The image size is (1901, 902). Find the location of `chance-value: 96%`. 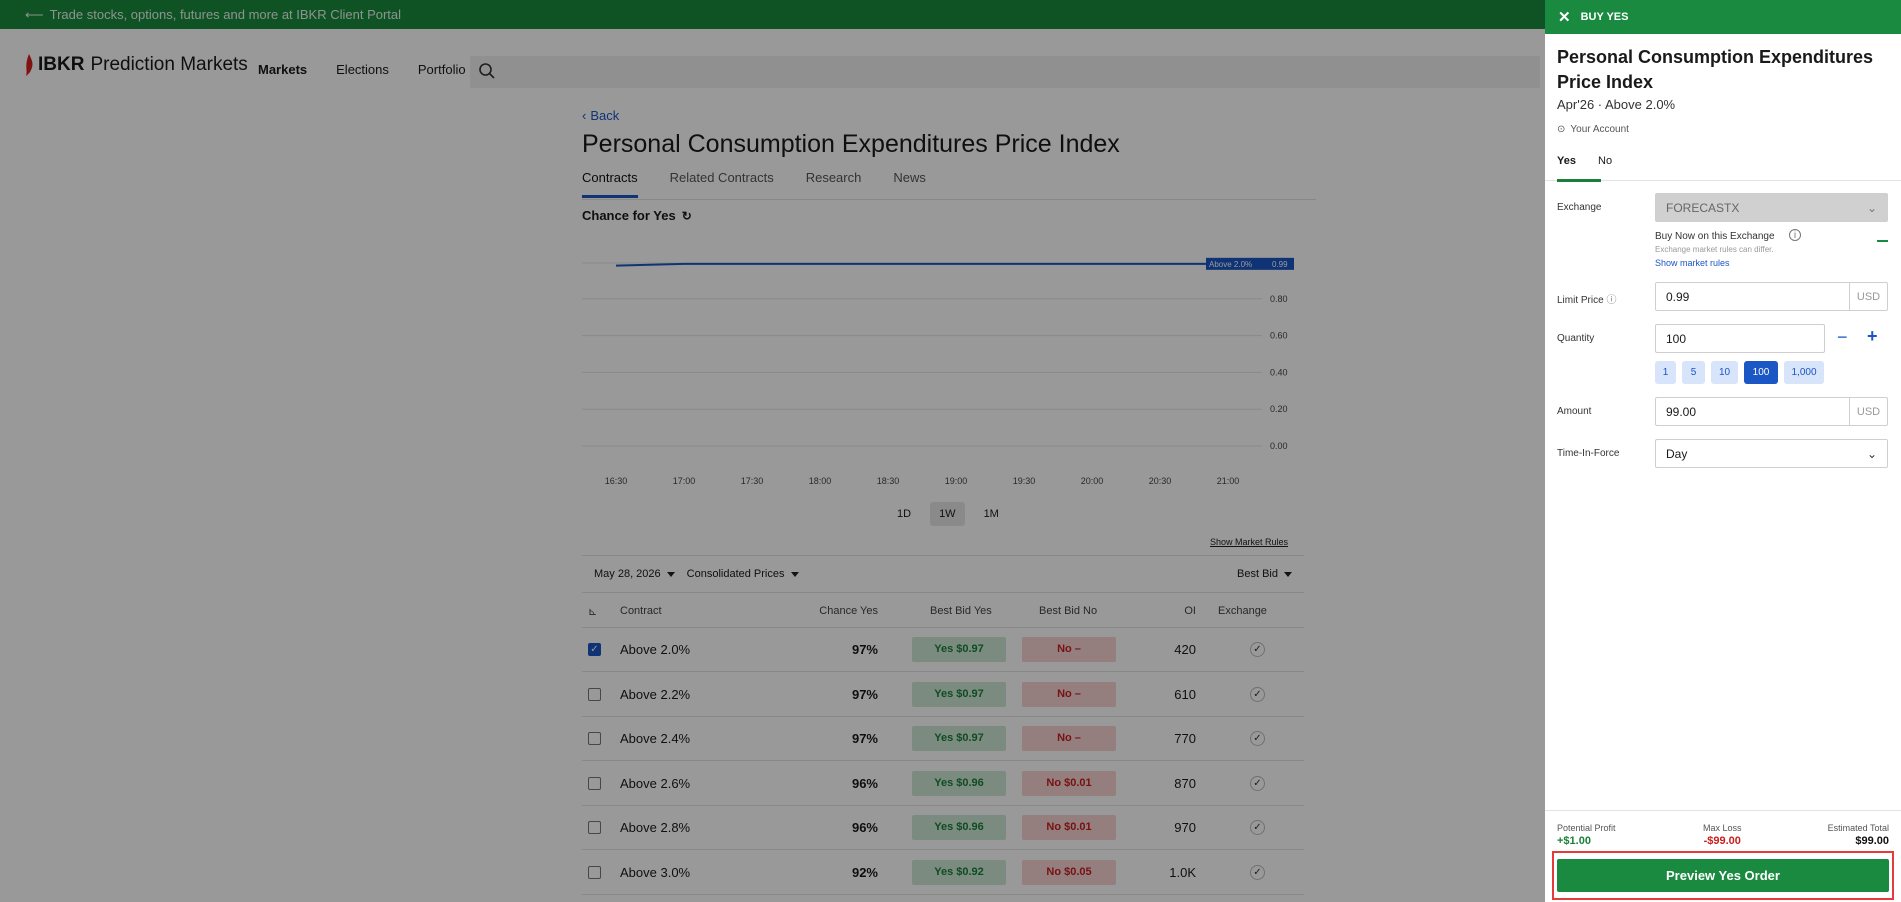

chance-value: 96% is located at coordinates (864, 783).